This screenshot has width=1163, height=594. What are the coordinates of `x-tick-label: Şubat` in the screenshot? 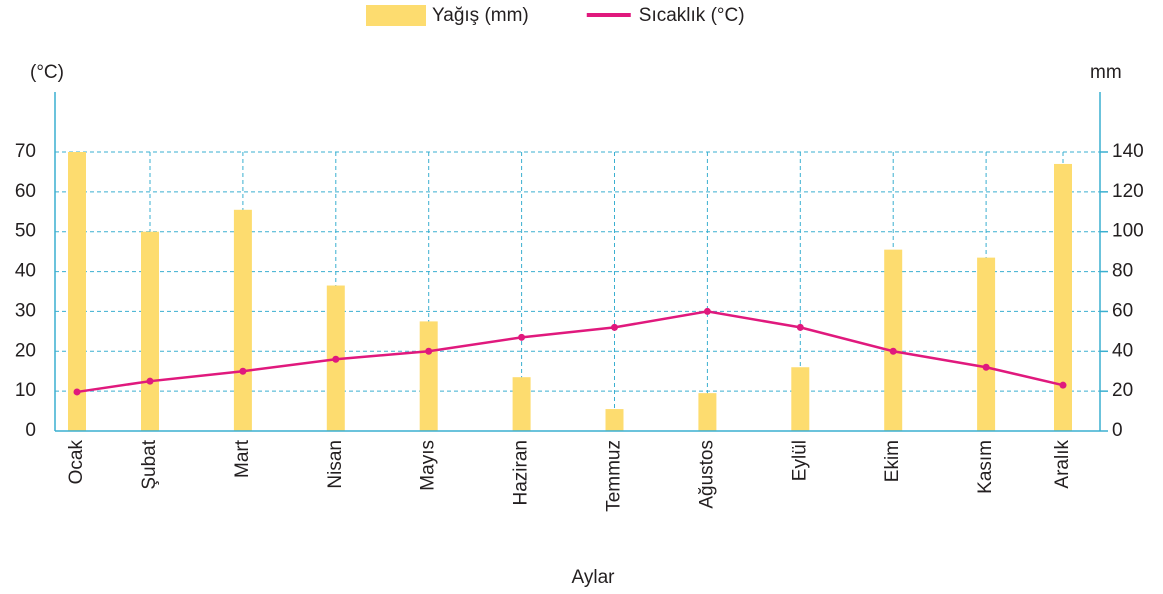 It's located at (149, 464).